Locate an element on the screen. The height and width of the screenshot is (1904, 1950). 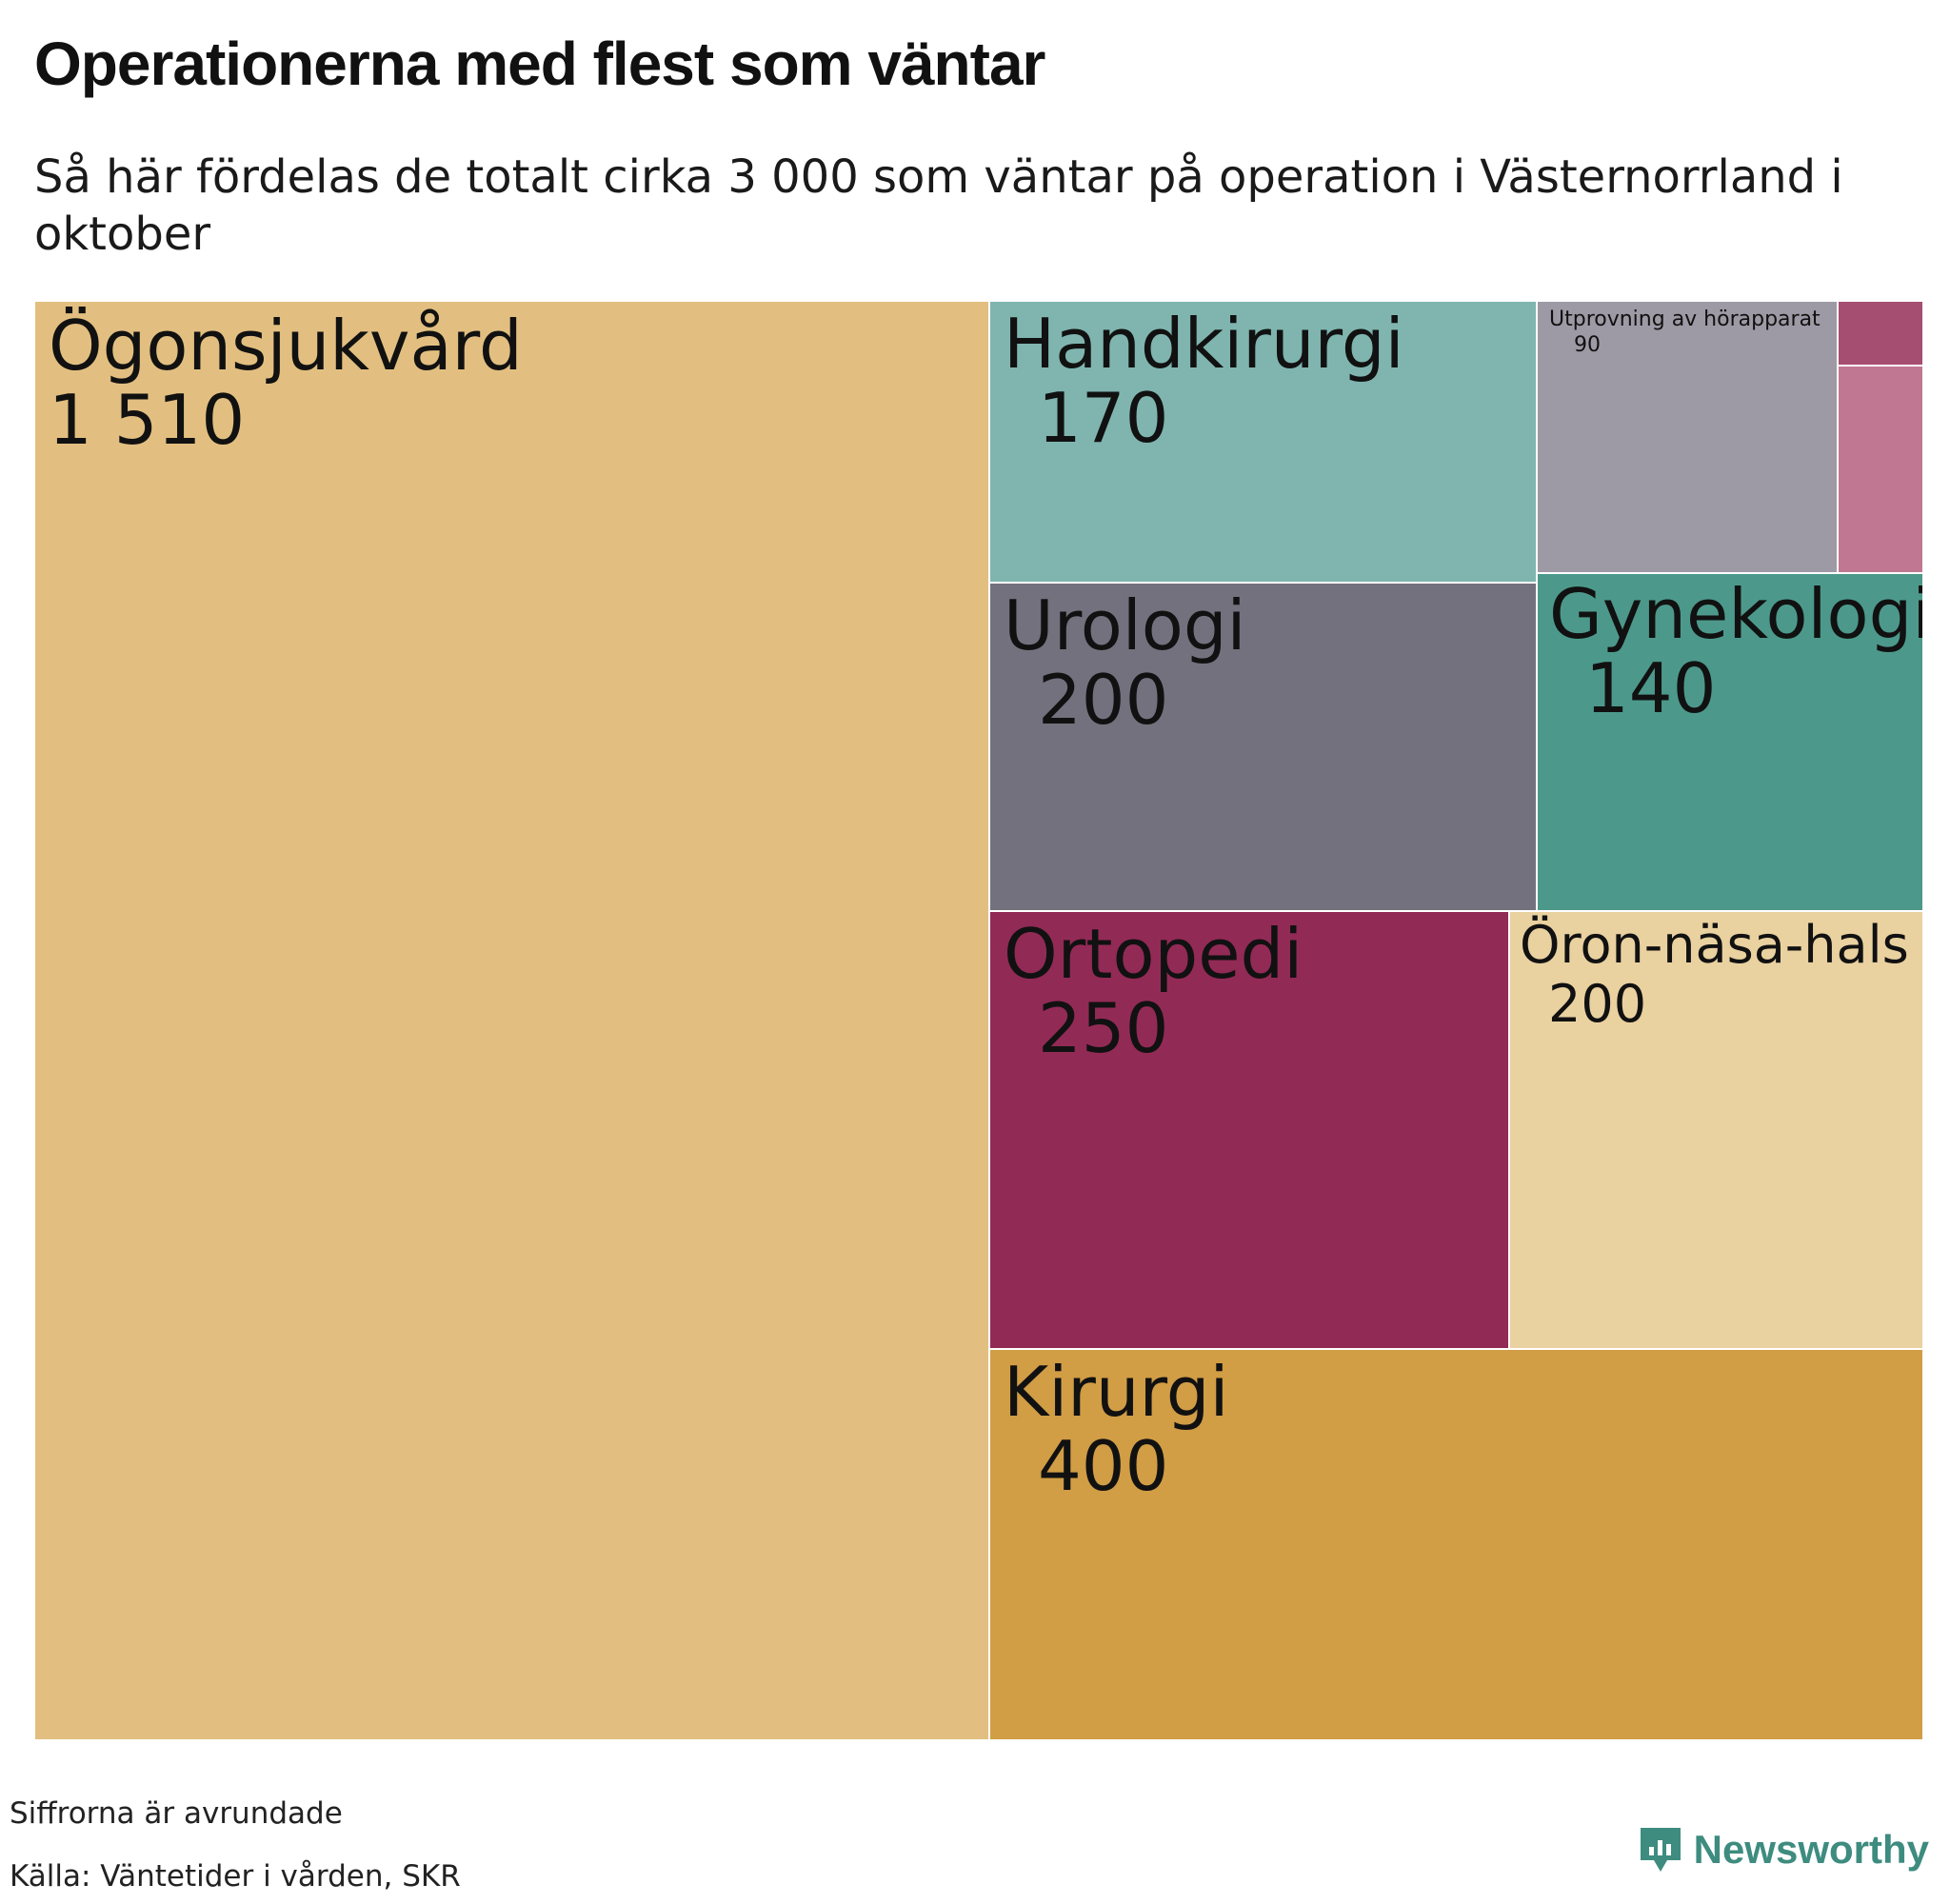
cell-label: Gynekologi is located at coordinates (1736, 614).